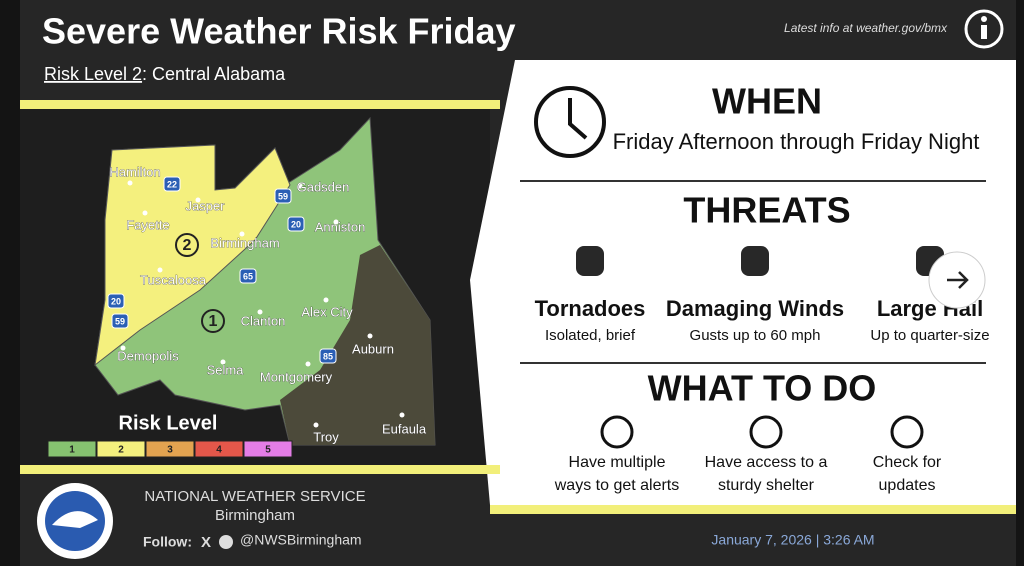 The image size is (1024, 566). I want to click on city-label: Tuscaloosa, so click(173, 279).